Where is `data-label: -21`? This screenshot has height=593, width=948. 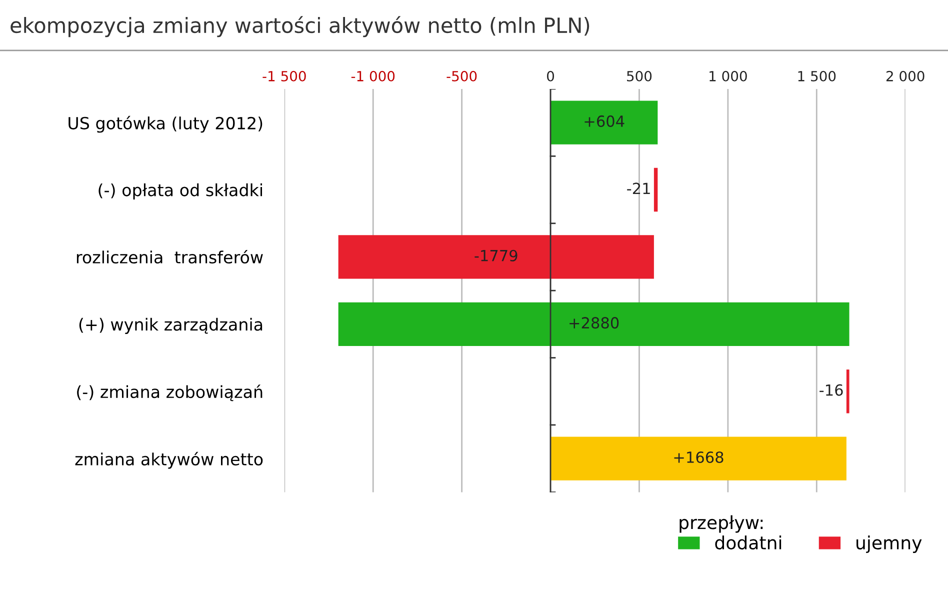 data-label: -21 is located at coordinates (638, 188).